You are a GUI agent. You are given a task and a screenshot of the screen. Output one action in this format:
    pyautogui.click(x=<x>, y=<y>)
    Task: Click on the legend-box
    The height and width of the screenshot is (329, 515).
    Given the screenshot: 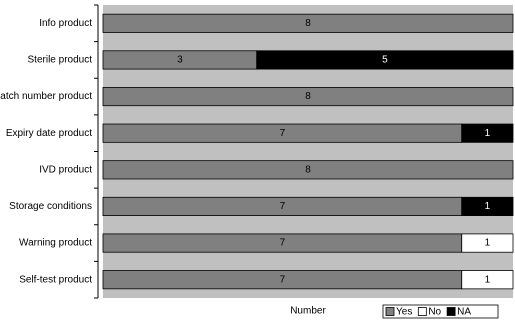 What is the action you would take?
    pyautogui.click(x=440, y=311)
    